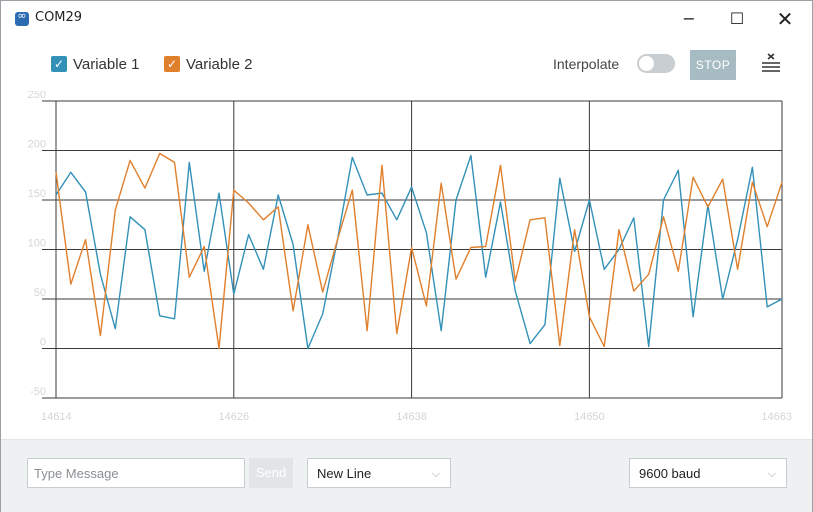 Image resolution: width=813 pixels, height=512 pixels. I want to click on variable-1-label: Variable 1, so click(106, 64).